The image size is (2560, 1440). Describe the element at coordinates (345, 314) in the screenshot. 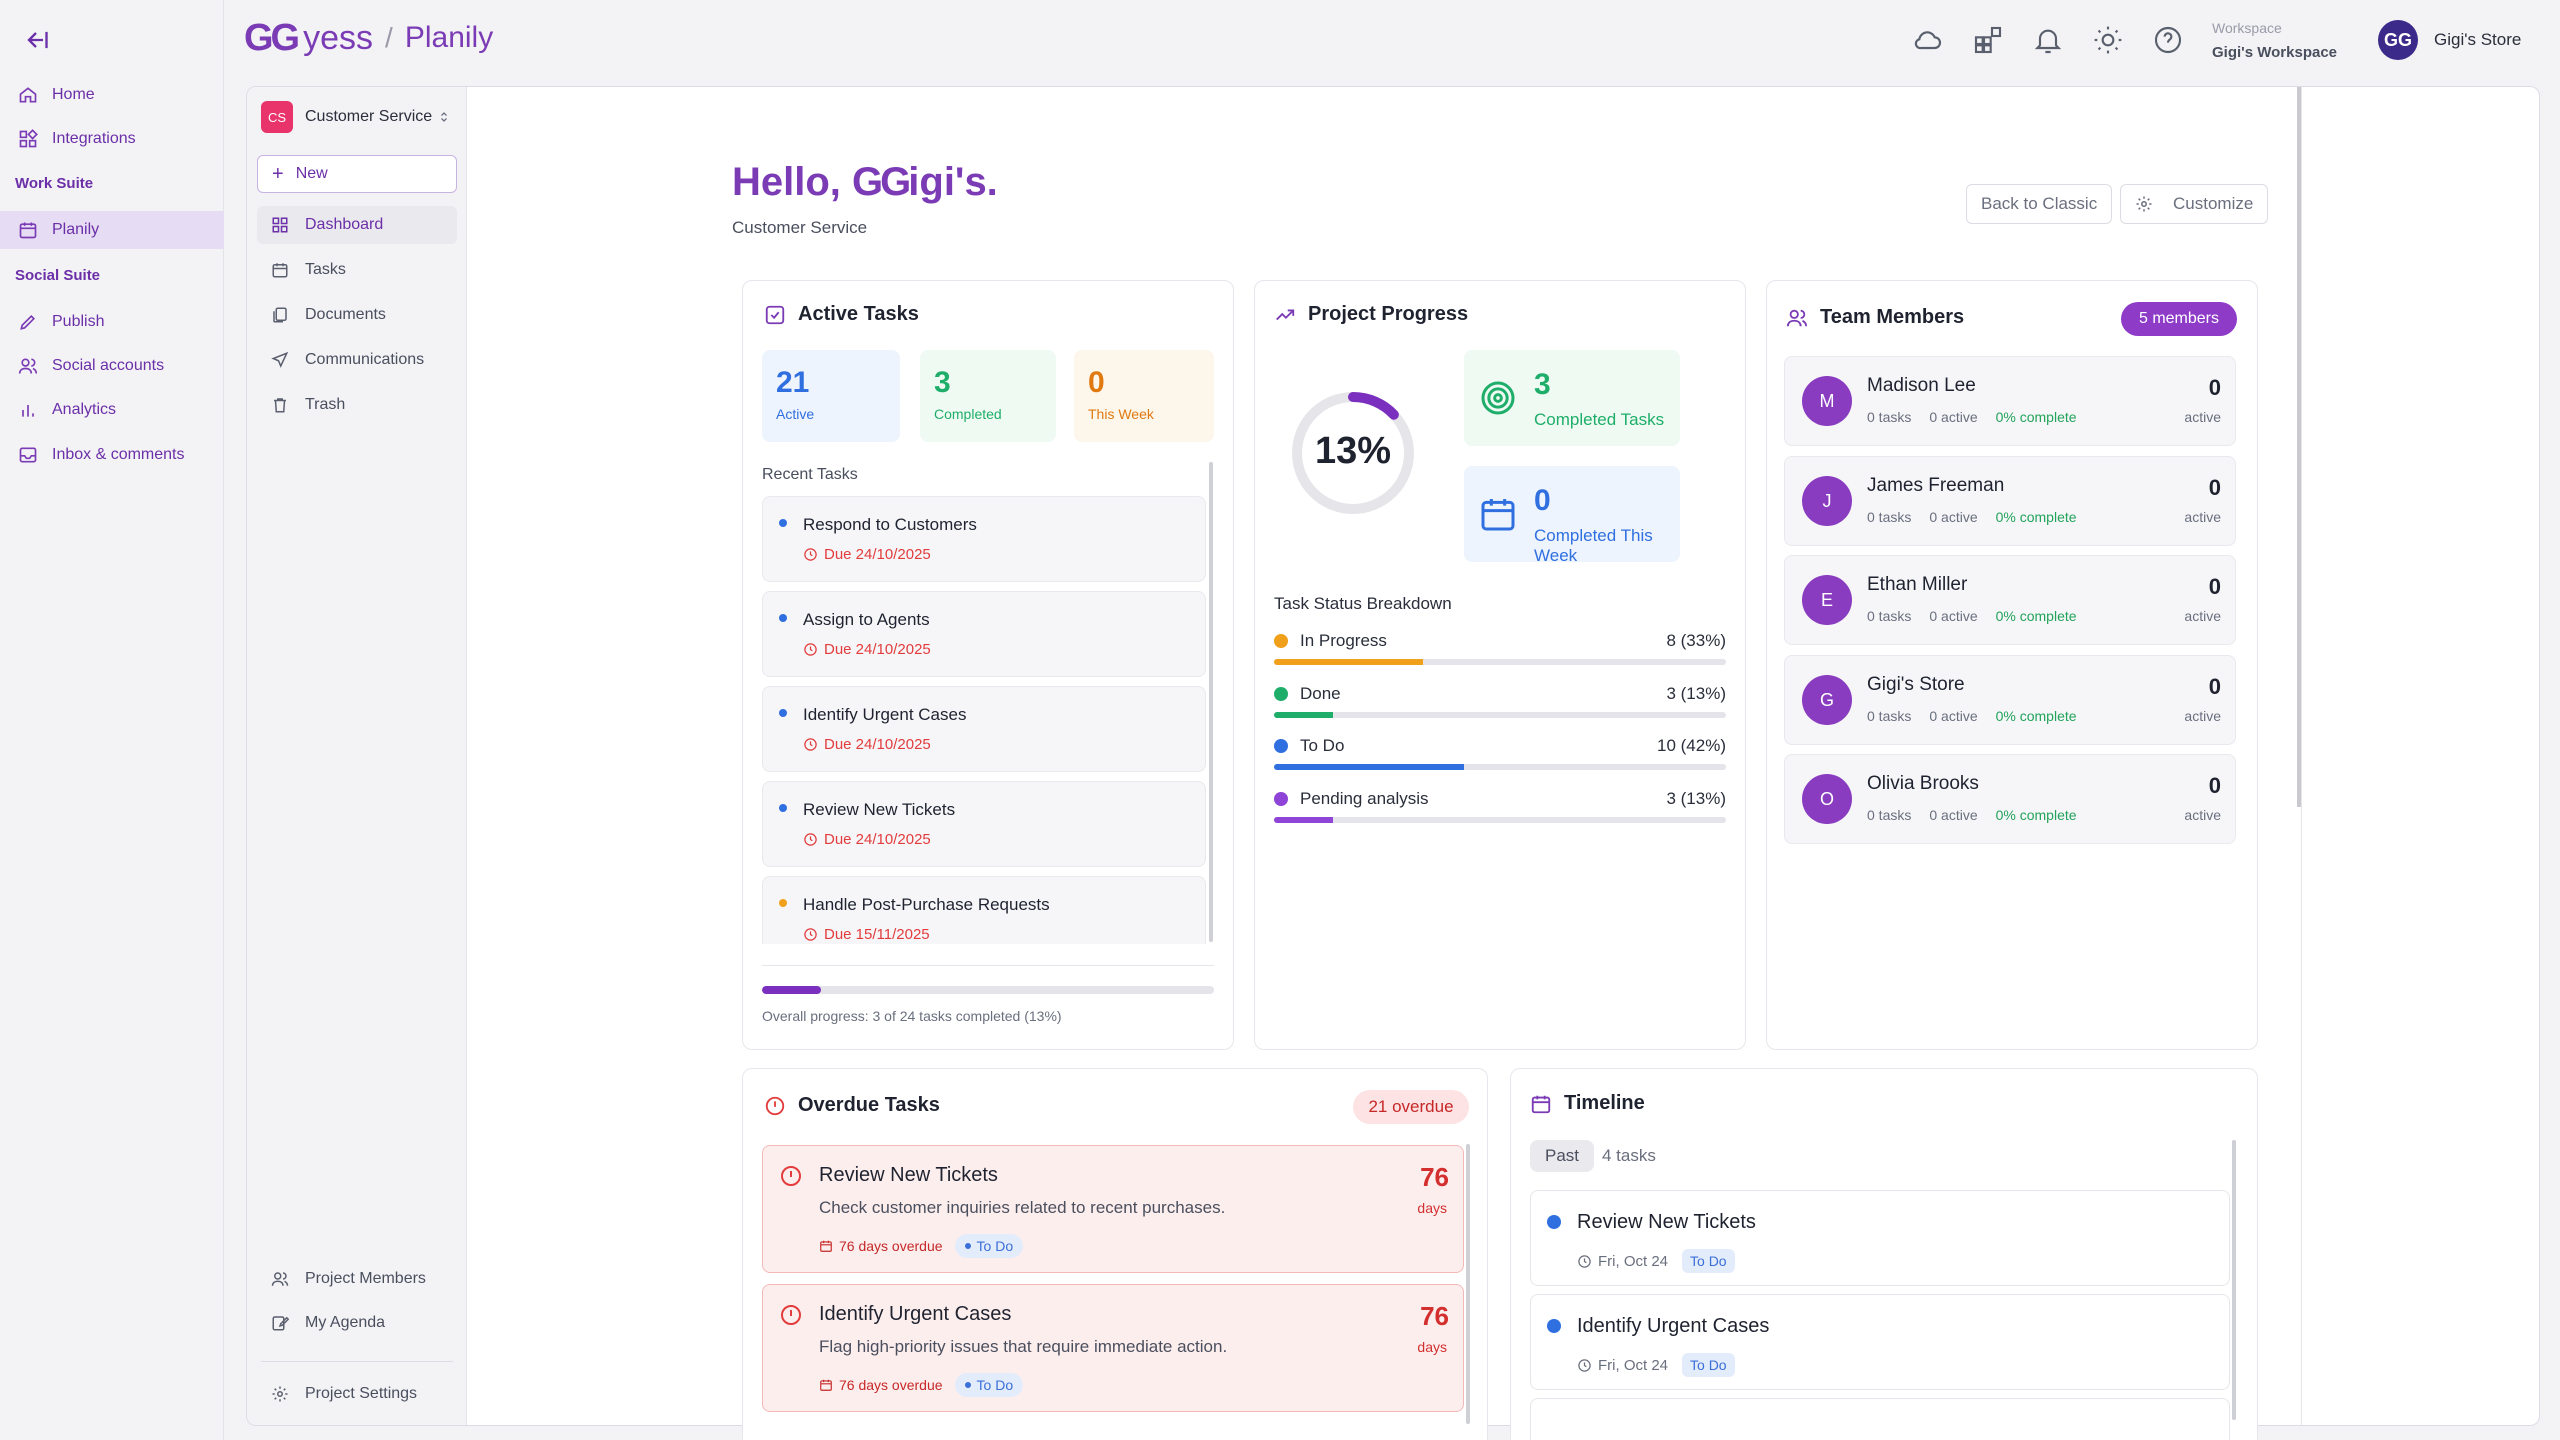

I see `nav-documents-label: Documents` at that location.